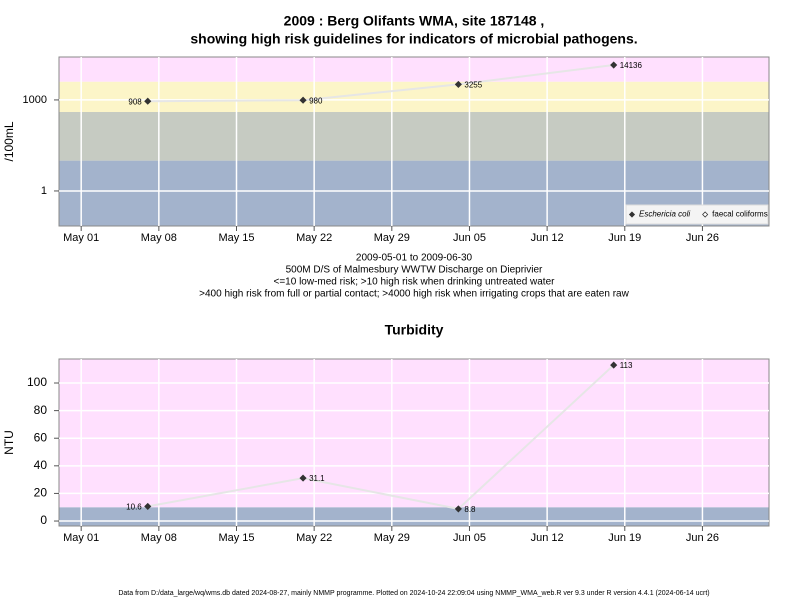 Image resolution: width=800 pixels, height=600 pixels. I want to click on chart-title: Turbidity, so click(414, 330).